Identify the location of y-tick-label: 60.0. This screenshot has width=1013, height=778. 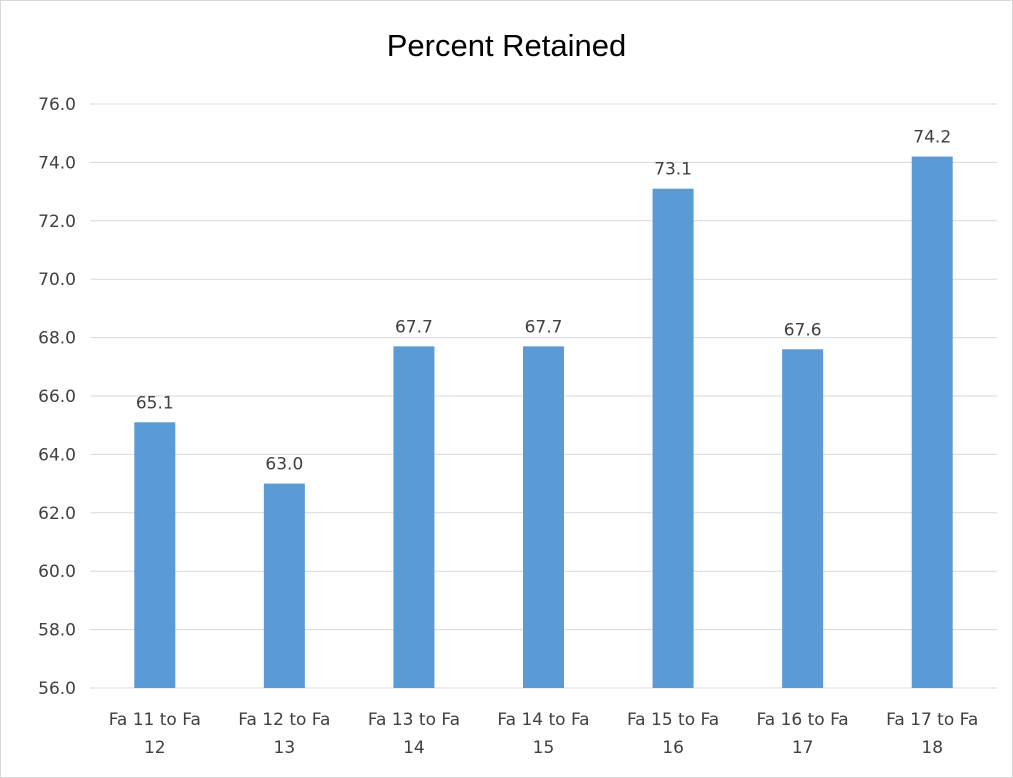
(57, 572).